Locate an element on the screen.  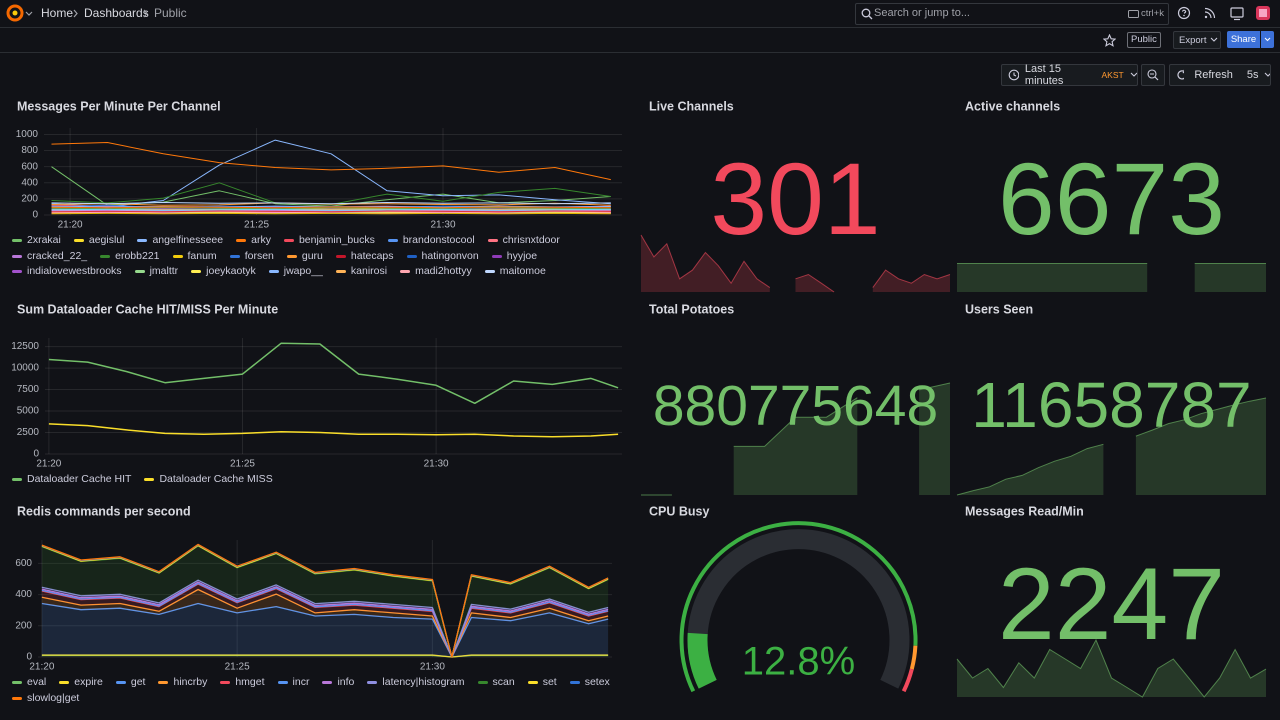
legend-item: hatecaps is located at coordinates (364, 257).